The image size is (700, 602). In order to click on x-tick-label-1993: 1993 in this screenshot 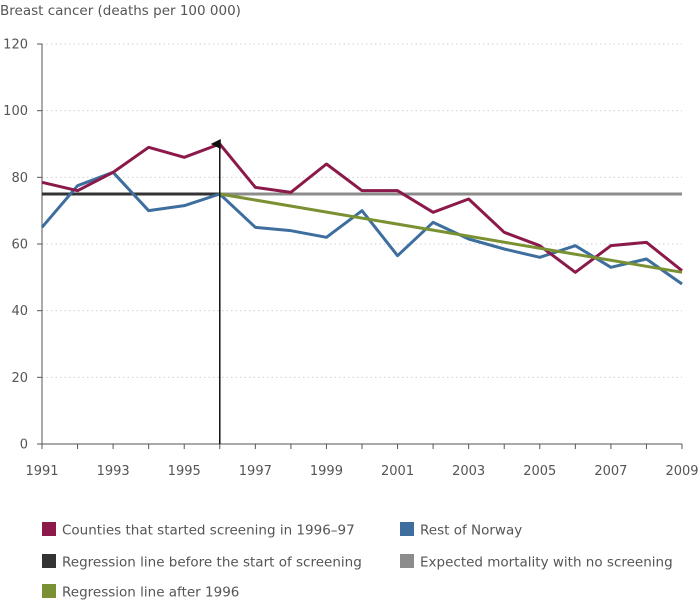, I will do `click(113, 471)`.